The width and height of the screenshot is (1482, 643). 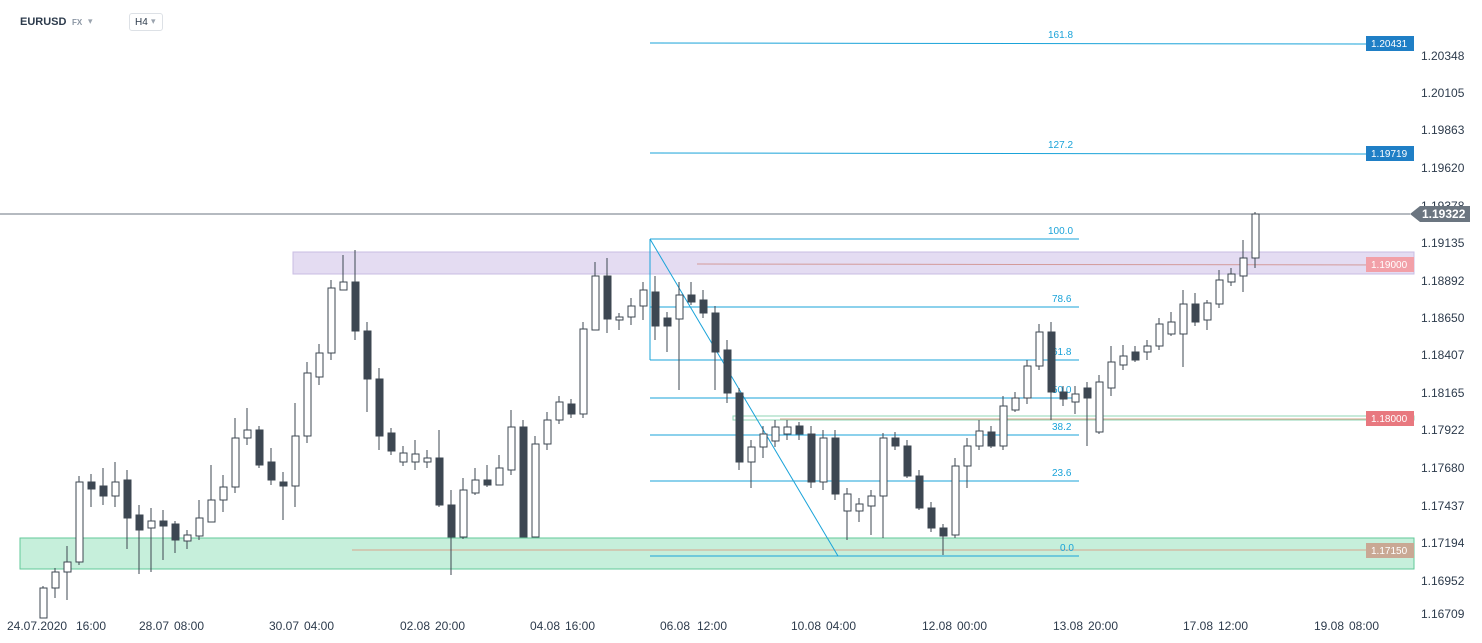 What do you see at coordinates (675, 626) in the screenshot?
I see `time-axis-label: 06.08` at bounding box center [675, 626].